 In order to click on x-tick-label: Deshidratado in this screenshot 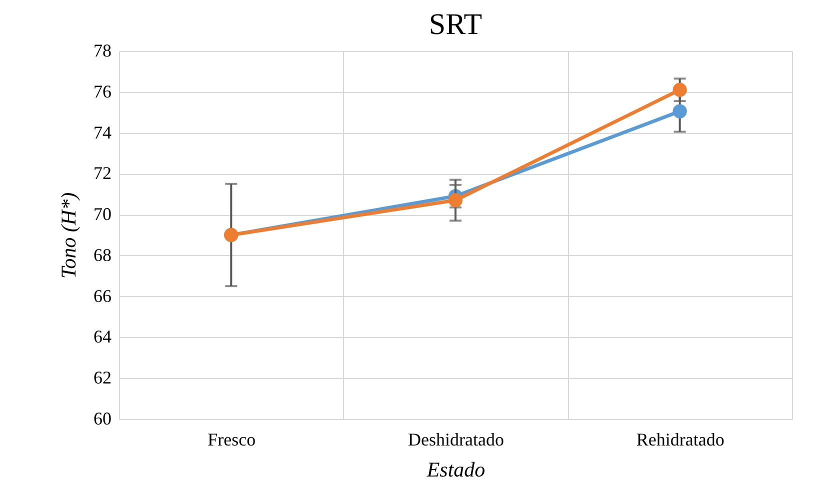, I will do `click(456, 440)`.